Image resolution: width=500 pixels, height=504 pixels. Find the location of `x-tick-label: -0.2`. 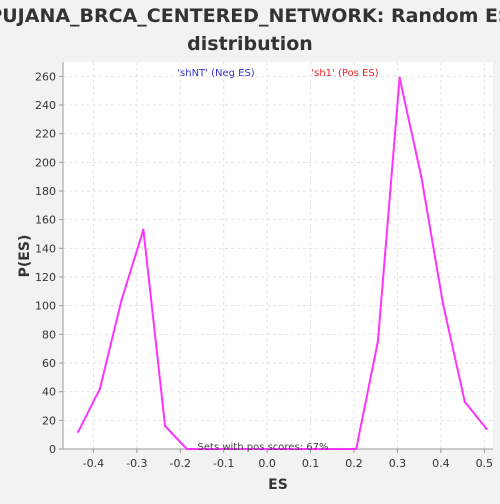

x-tick-label: -0.2 is located at coordinates (180, 463).